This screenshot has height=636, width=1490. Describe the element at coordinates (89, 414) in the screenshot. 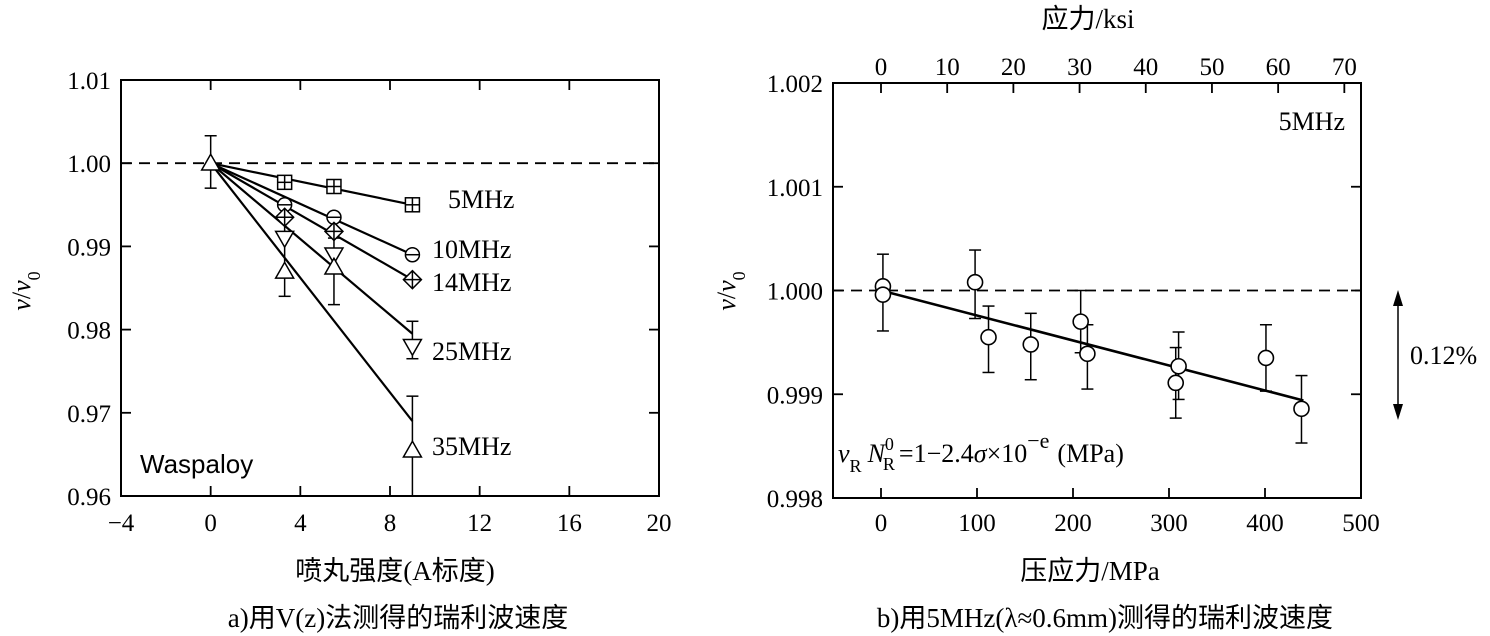

I see `chart-a-ytick-label: 0.97` at that location.